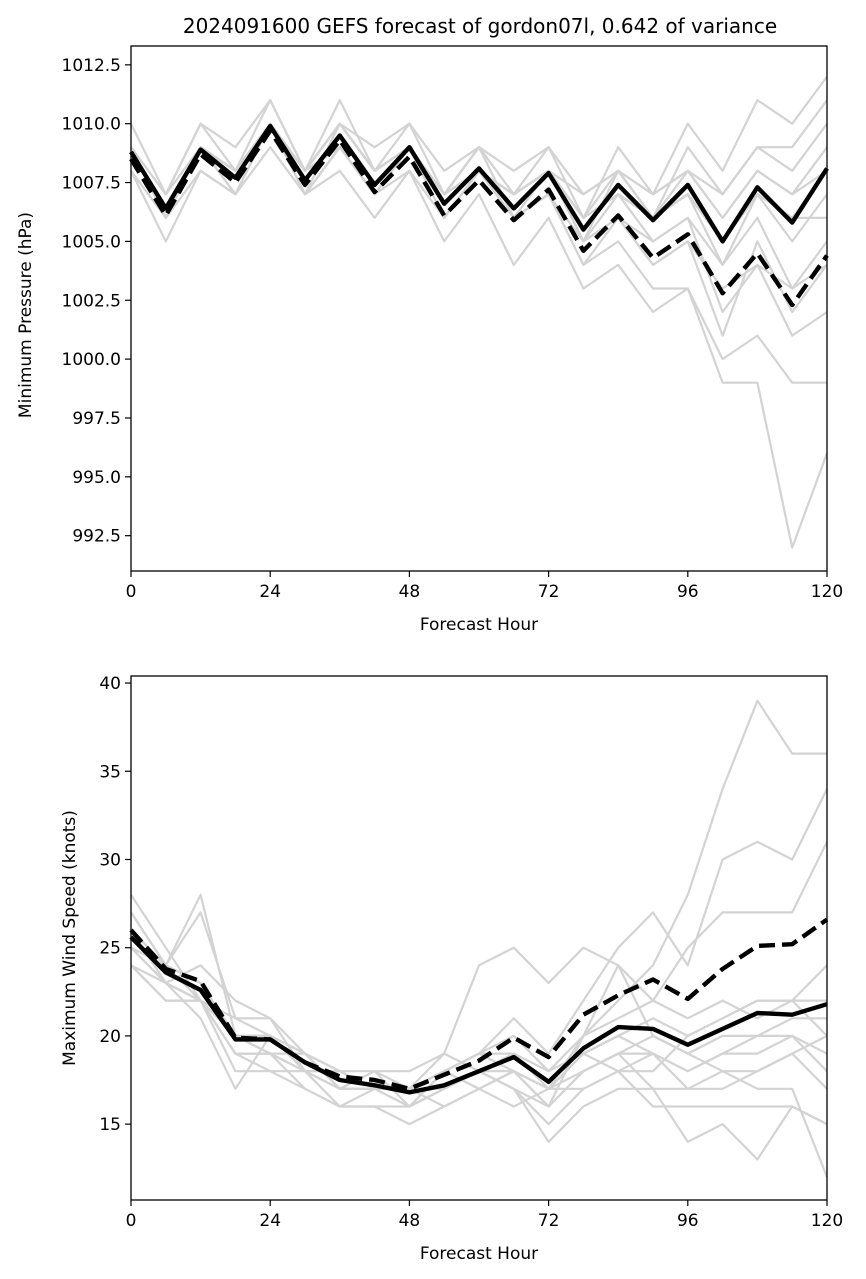 The width and height of the screenshot is (866, 1279). What do you see at coordinates (110, 949) in the screenshot?
I see `y-tick-label: 25` at bounding box center [110, 949].